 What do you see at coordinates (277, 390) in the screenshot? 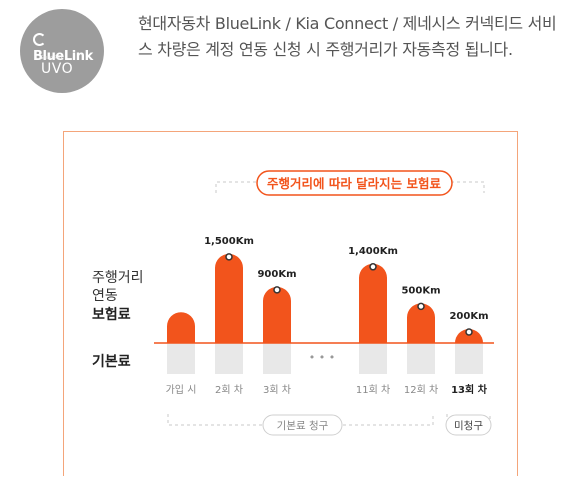
I see `round-label-r3: 3회 차` at bounding box center [277, 390].